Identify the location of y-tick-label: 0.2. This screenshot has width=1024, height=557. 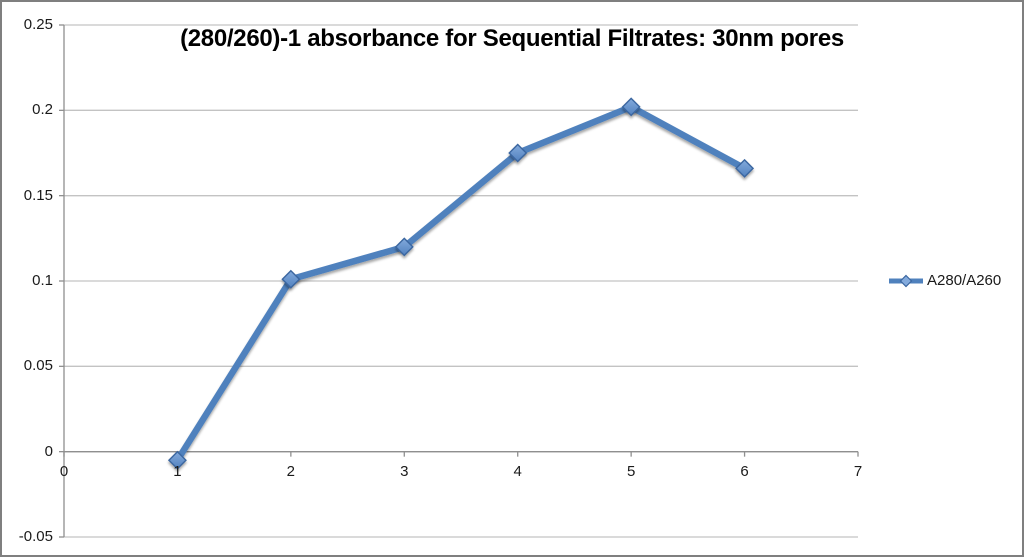
(42, 110).